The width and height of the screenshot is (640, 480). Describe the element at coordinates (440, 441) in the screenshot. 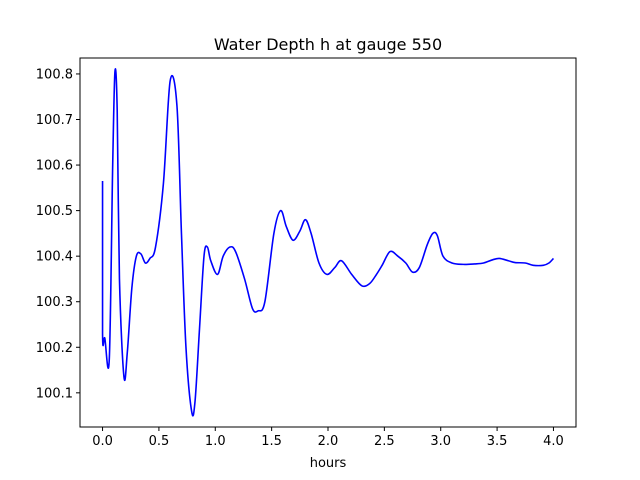

I see `x-tick-label: 3.0` at that location.